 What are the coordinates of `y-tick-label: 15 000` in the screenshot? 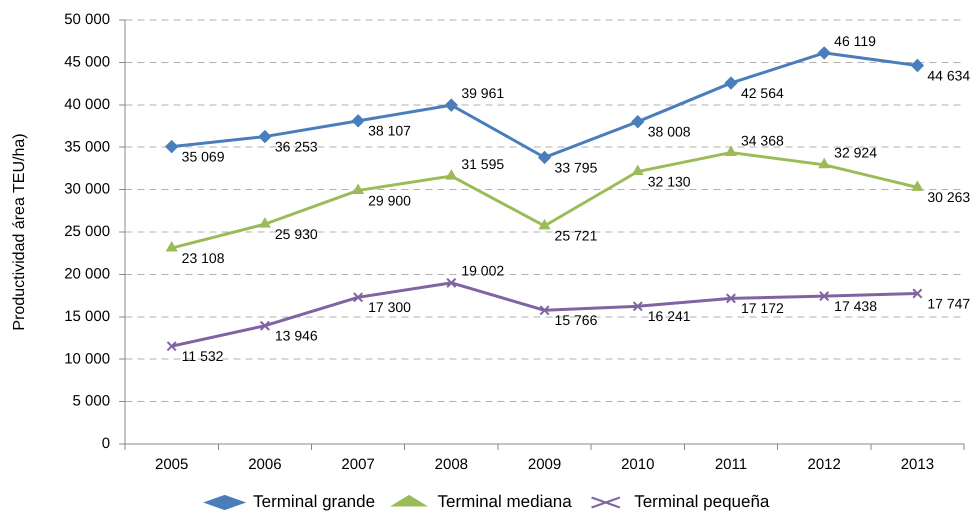 It's located at (87, 316).